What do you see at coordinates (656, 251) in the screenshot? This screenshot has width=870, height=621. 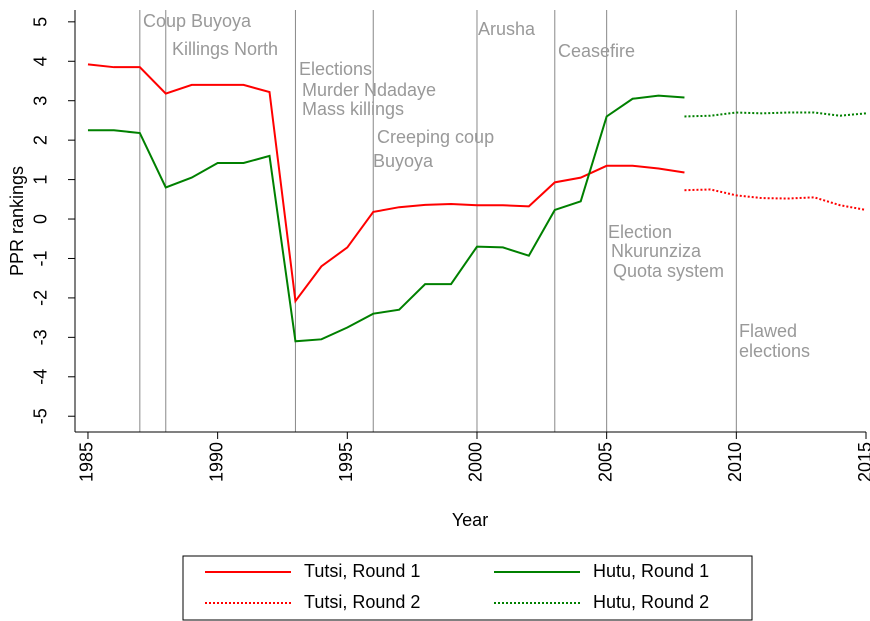 I see `annotation: Nkurunziza` at bounding box center [656, 251].